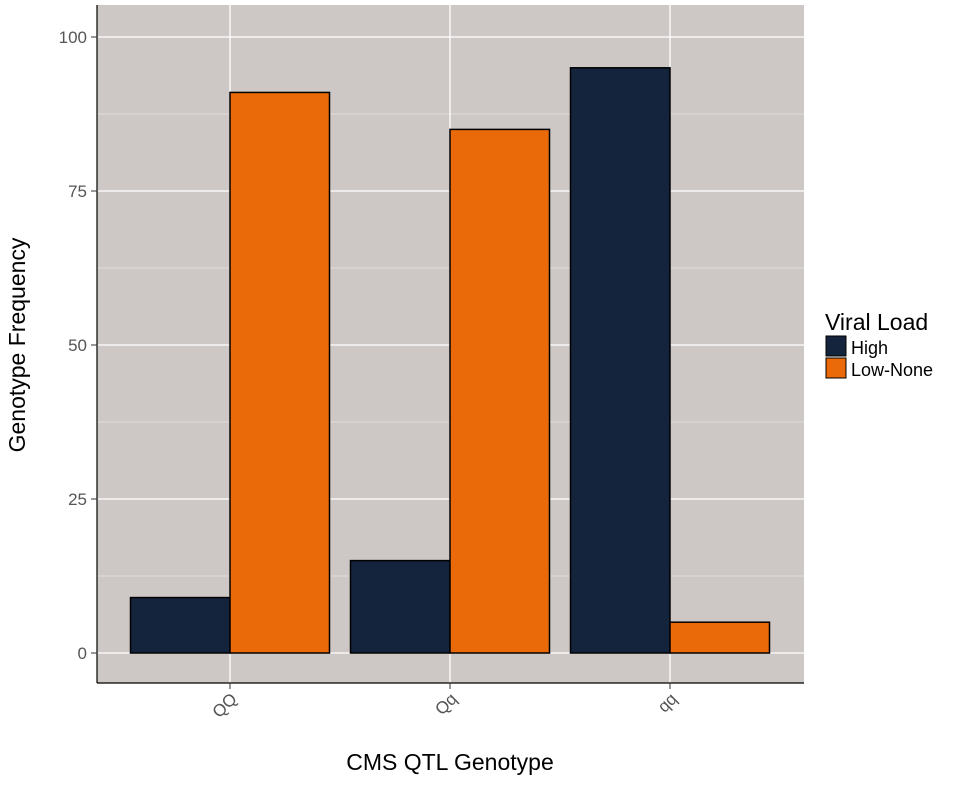 Image resolution: width=960 pixels, height=785 pixels. What do you see at coordinates (836, 346) in the screenshot?
I see `legend-swatch-high` at bounding box center [836, 346].